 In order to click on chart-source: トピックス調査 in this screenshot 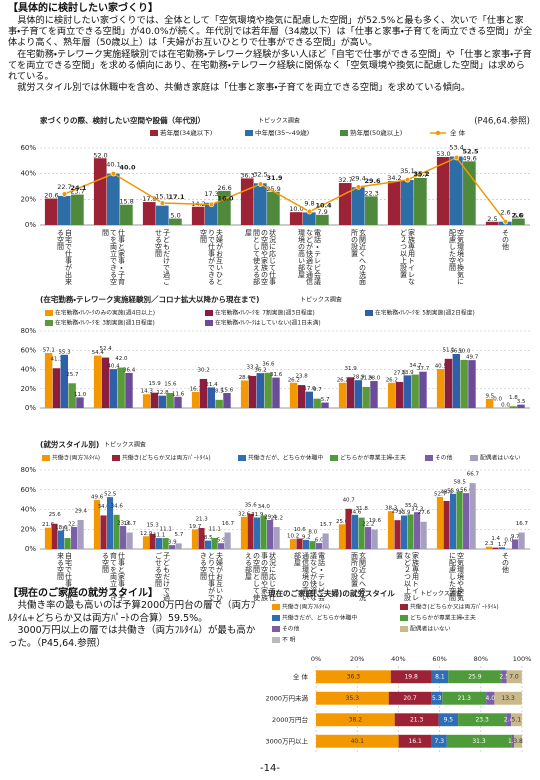, I will do `click(125, 445)`.